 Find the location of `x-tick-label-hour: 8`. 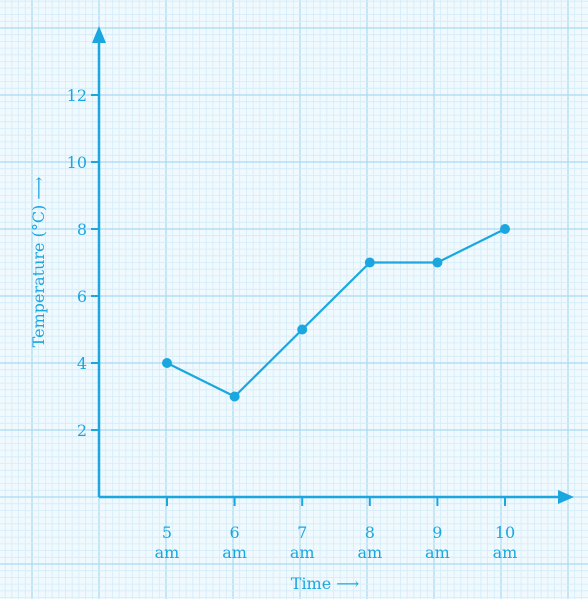

x-tick-label-hour: 8 is located at coordinates (370, 532).